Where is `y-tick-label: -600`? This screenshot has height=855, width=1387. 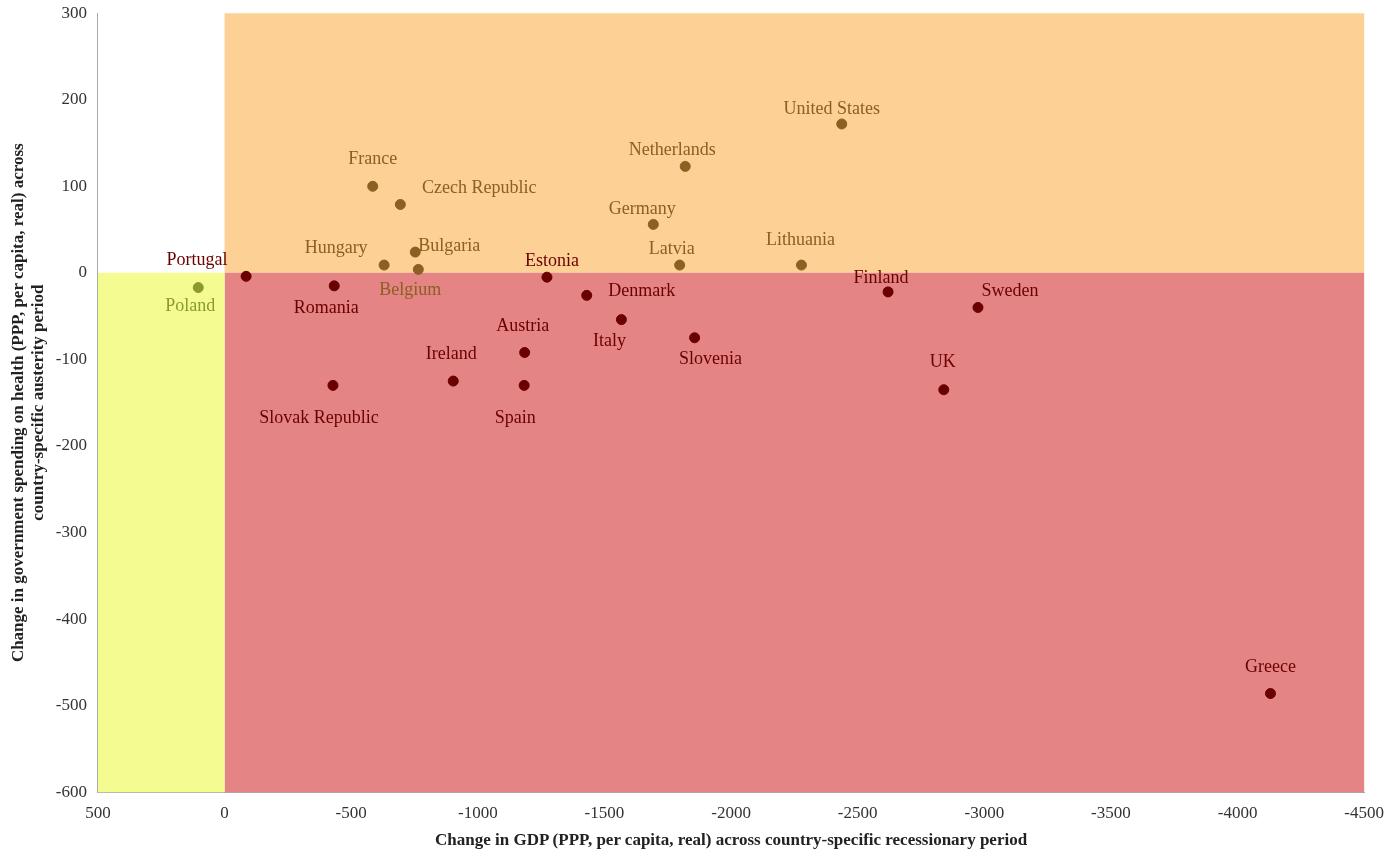 y-tick-label: -600 is located at coordinates (71, 791).